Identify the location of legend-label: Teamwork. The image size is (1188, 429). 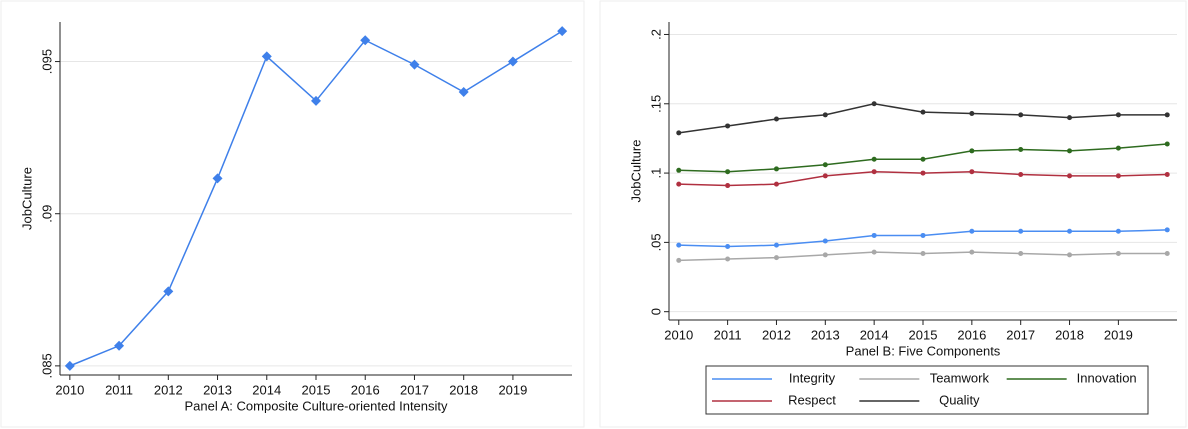
(960, 377).